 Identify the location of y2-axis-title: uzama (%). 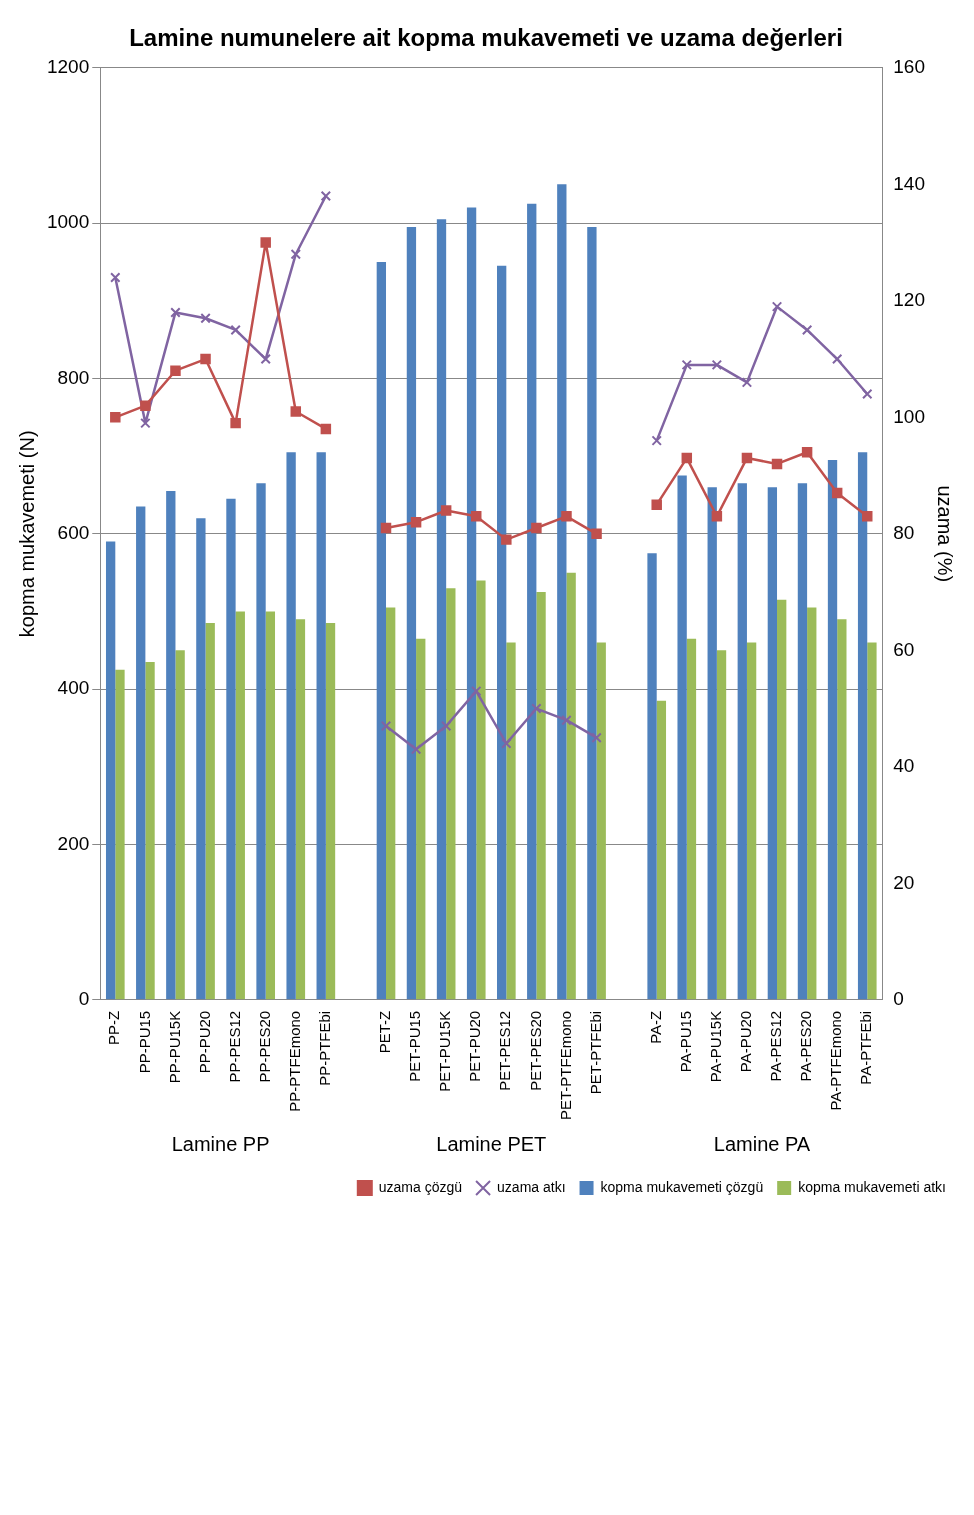
(945, 534).